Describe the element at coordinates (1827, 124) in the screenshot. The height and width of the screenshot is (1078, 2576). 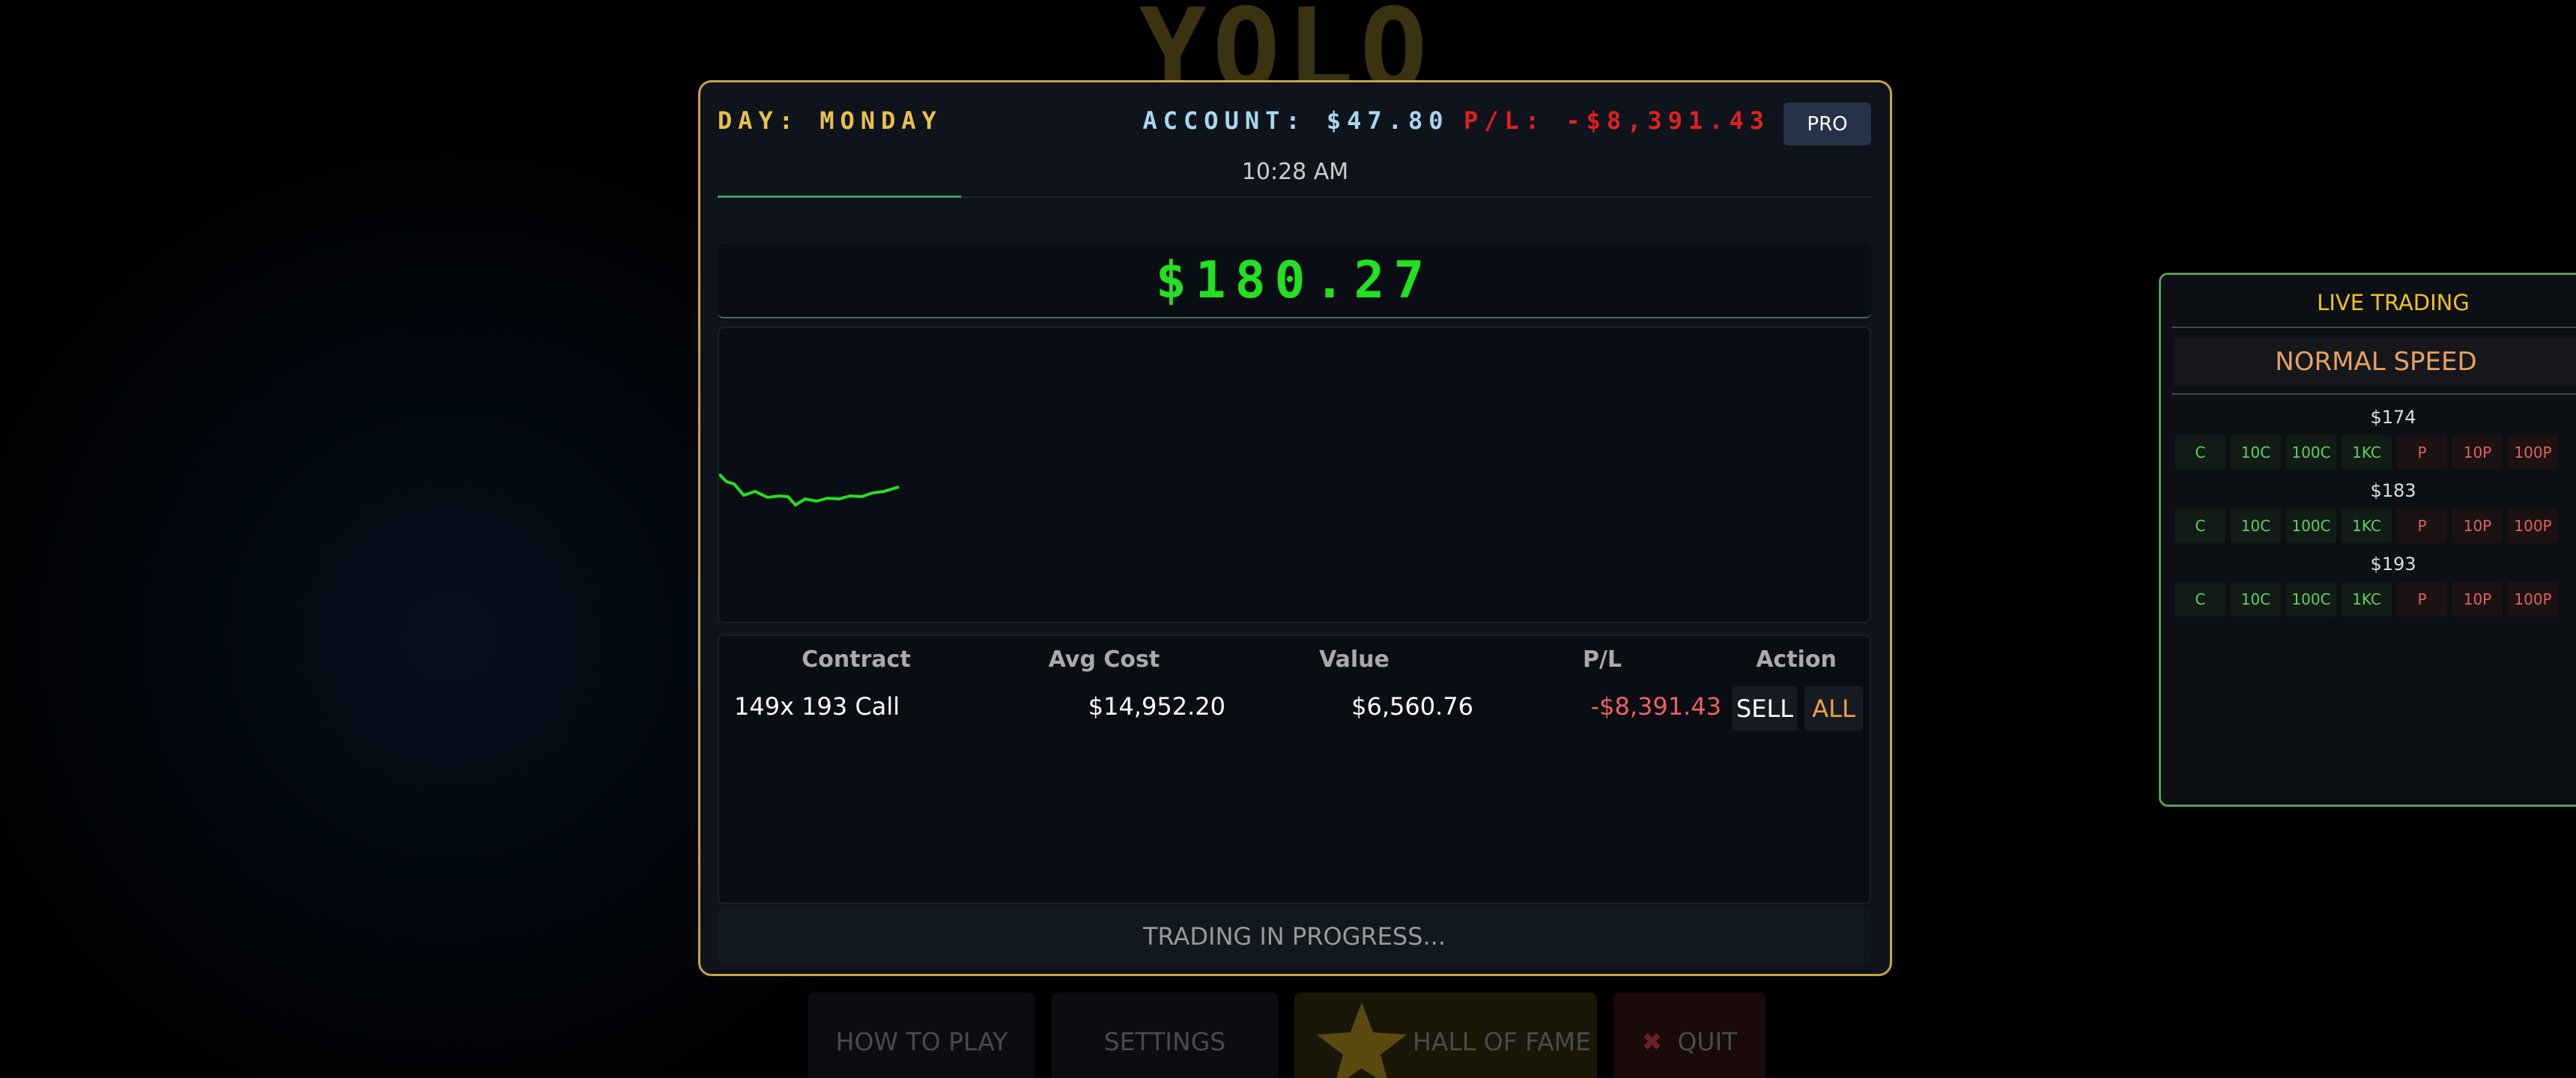
I see `pro-button: PRO` at that location.